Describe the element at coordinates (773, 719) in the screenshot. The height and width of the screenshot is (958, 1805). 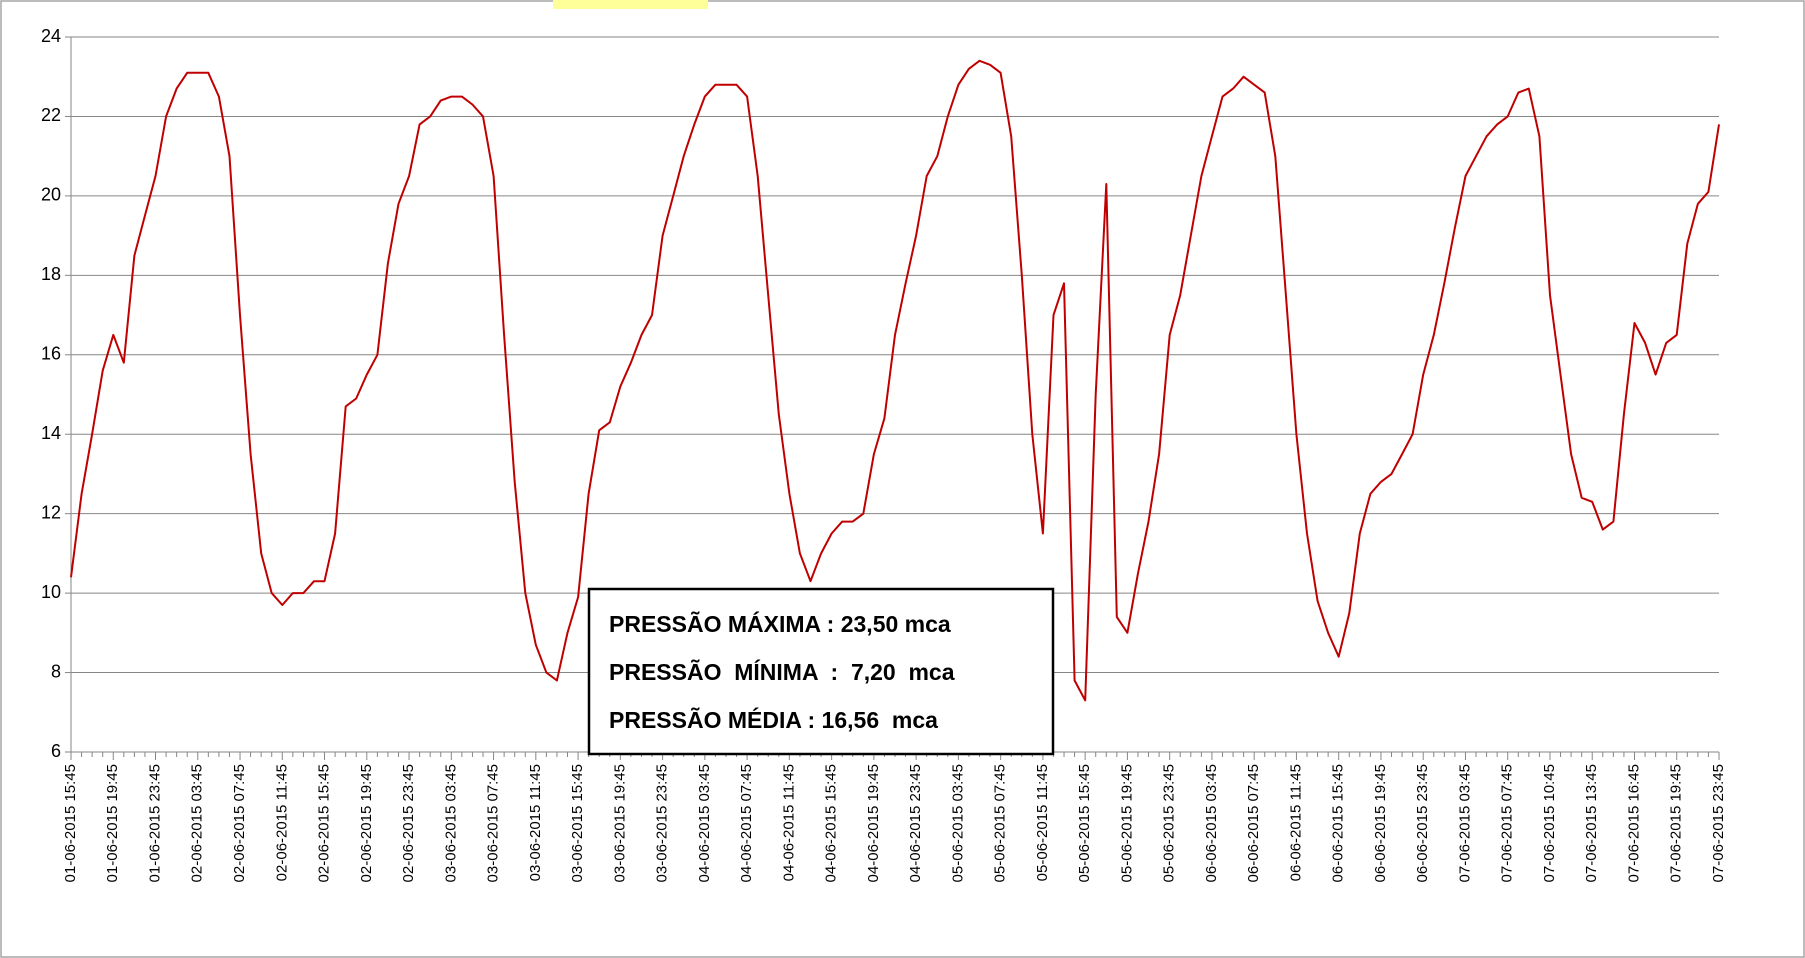
I see `annotation-text: PRESSÃO MÉDIA : 16,56 mca` at that location.